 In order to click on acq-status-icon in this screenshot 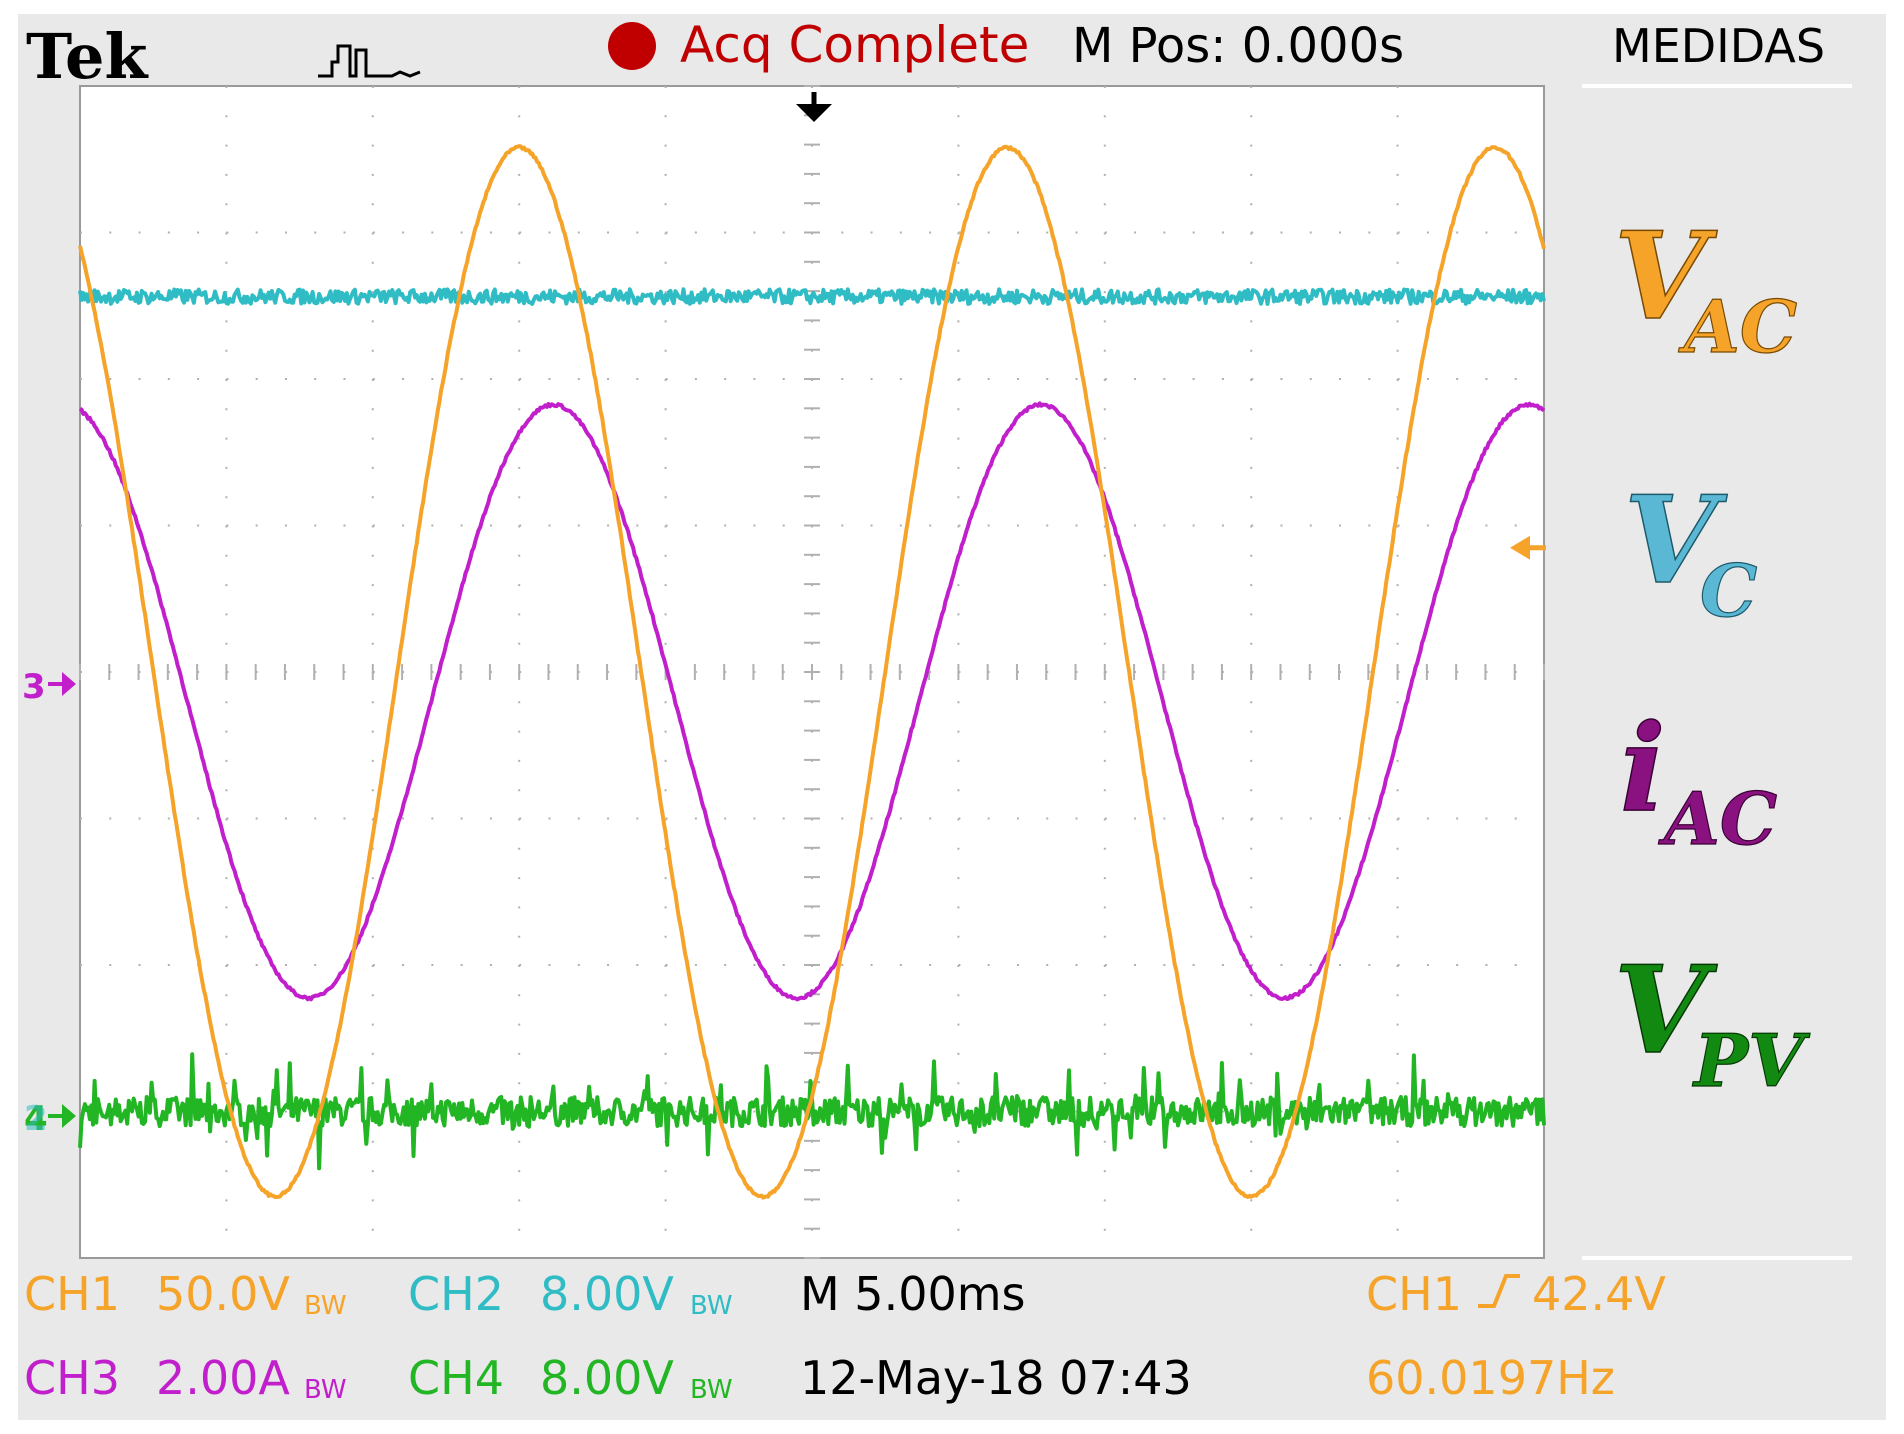, I will do `click(632, 46)`.